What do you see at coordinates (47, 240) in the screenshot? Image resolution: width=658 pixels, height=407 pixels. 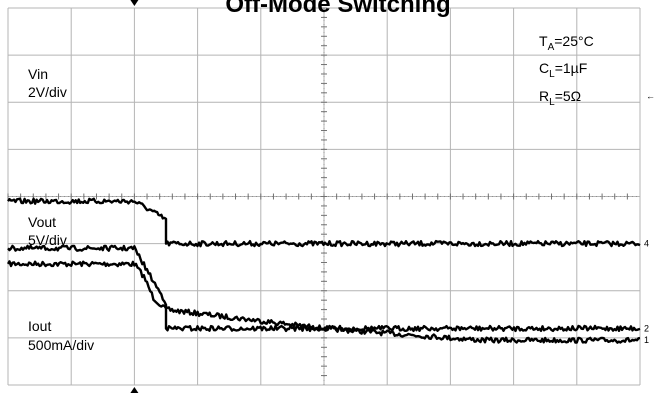 I see `vout-scale-label: 5V/div` at bounding box center [47, 240].